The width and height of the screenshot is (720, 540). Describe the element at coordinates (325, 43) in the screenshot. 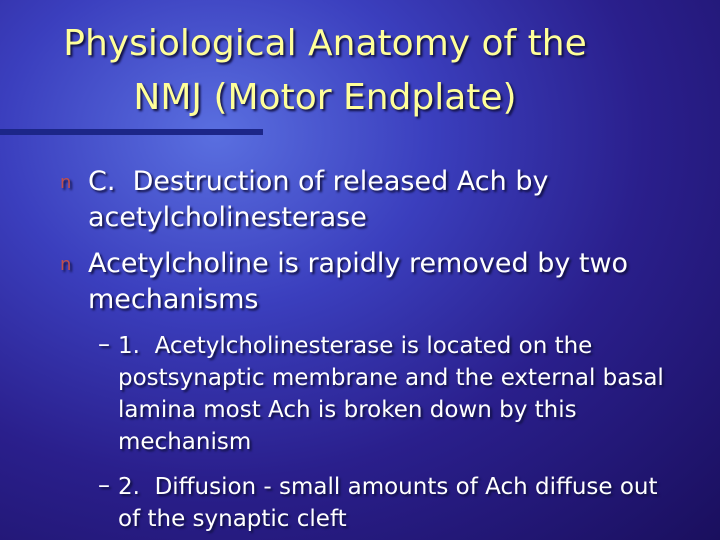

I see `title: Physiological Anatomy of the` at that location.